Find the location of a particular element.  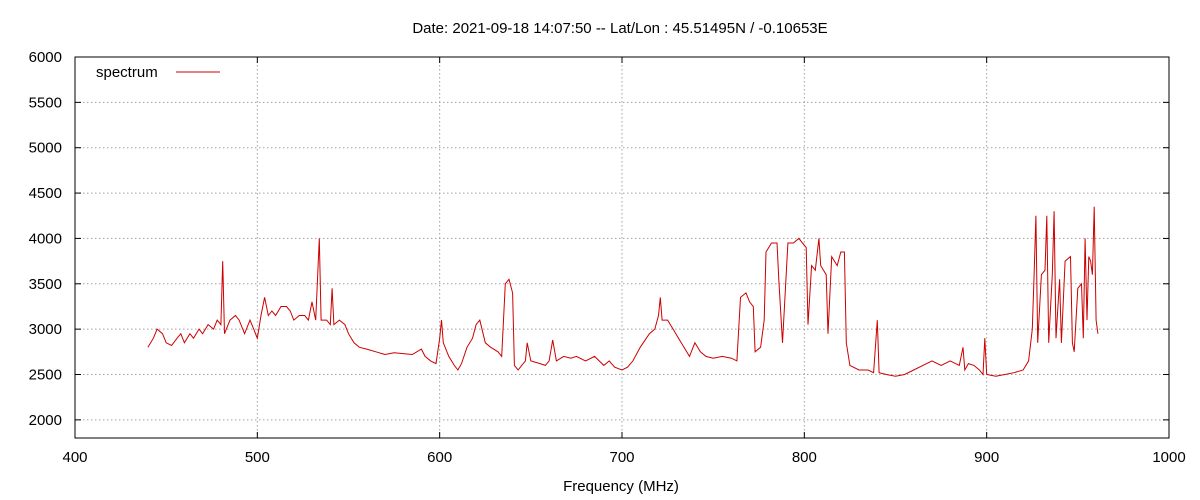

x-tick-label: 700 is located at coordinates (621, 457).